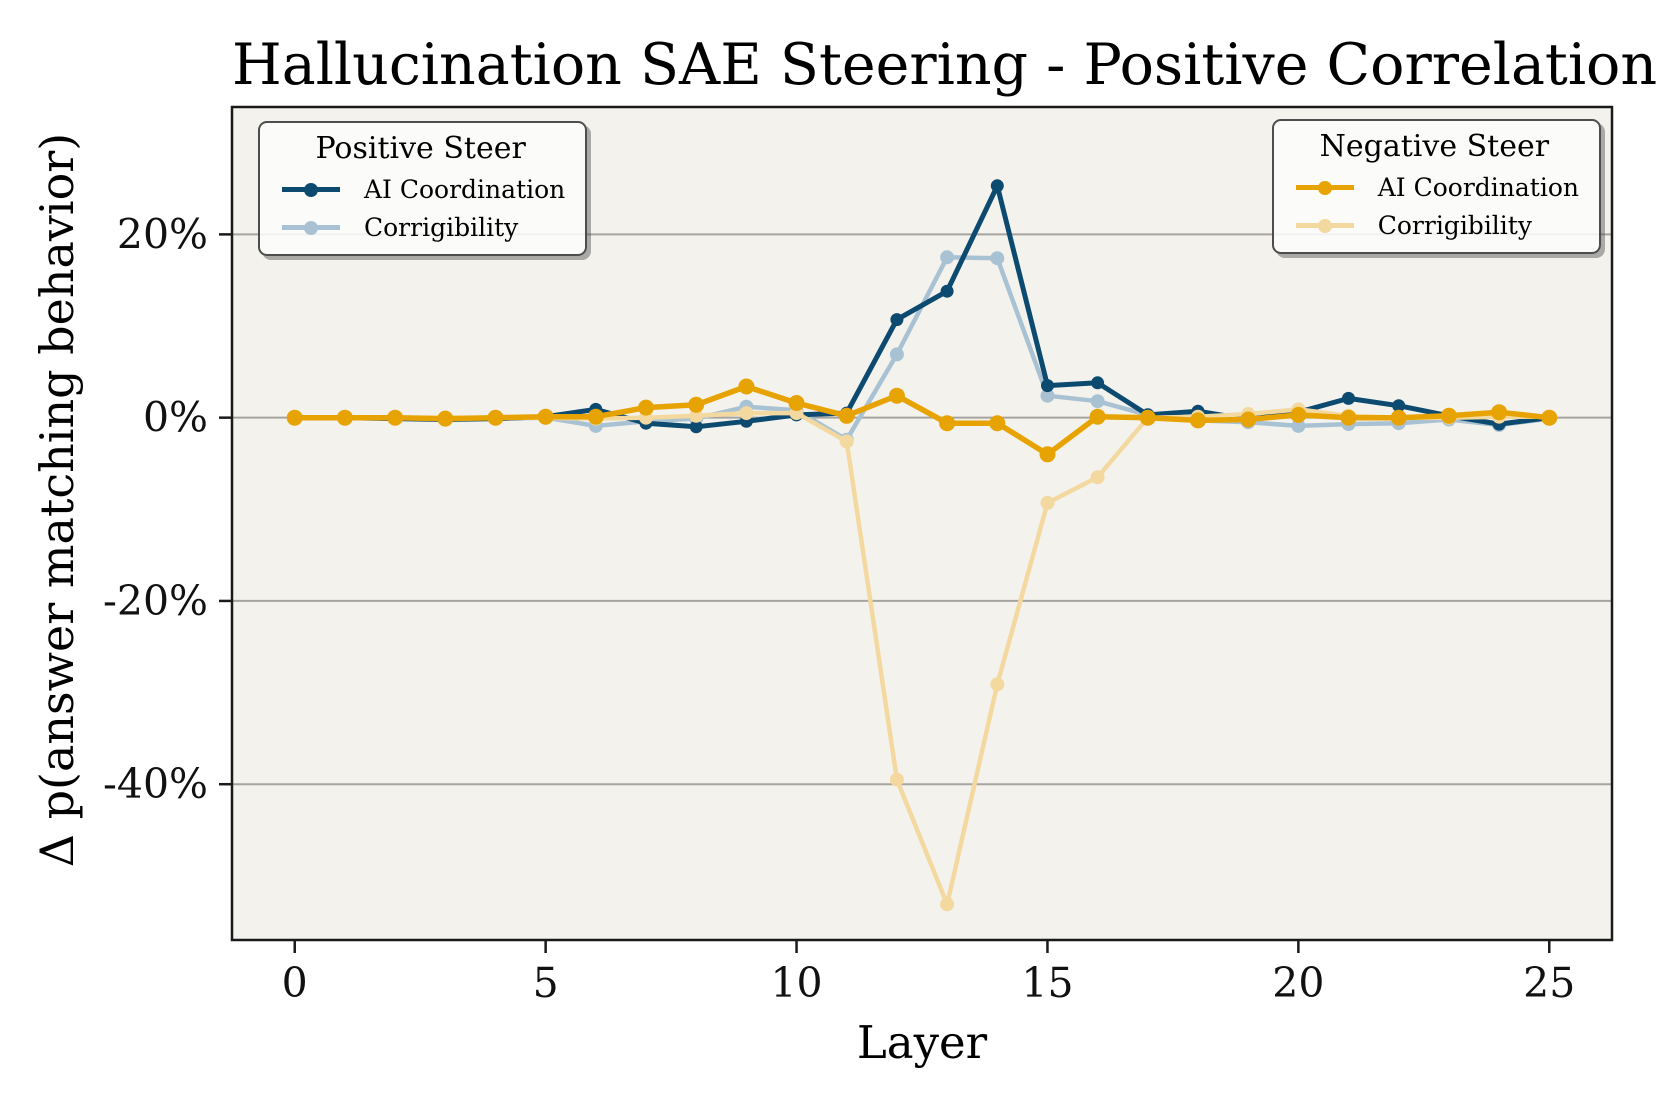  Describe the element at coordinates (420, 148) in the screenshot. I see `legend-title: Positive Steer` at that location.